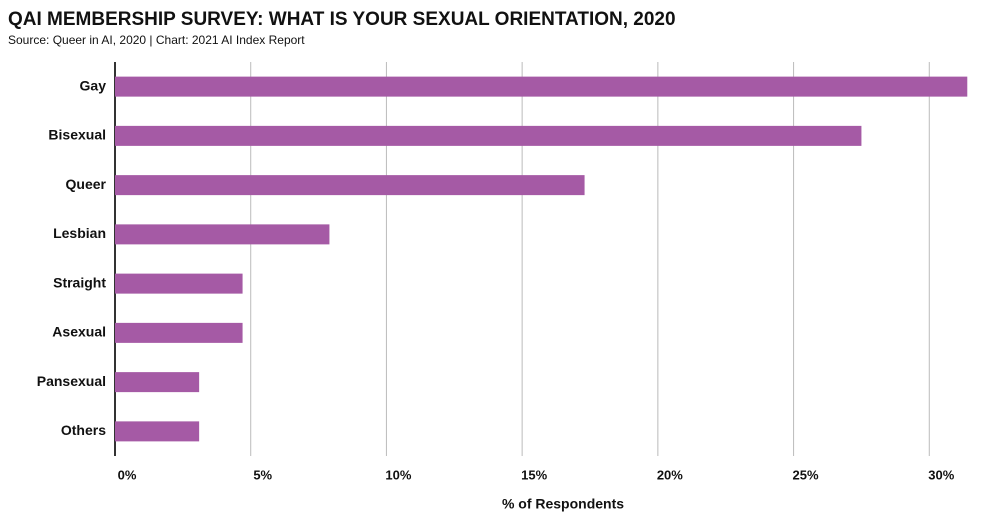  Describe the element at coordinates (93, 85) in the screenshot. I see `y-tick-label: Gay` at that location.